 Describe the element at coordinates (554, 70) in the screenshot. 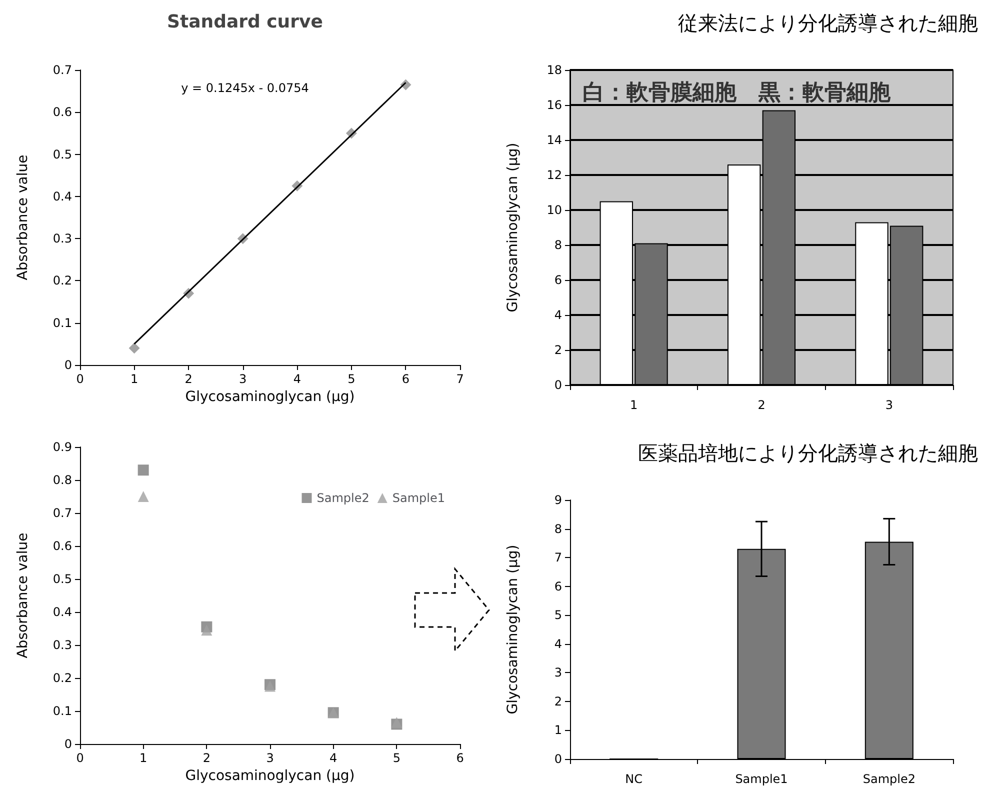

I see `y-tick-label: 18` at that location.